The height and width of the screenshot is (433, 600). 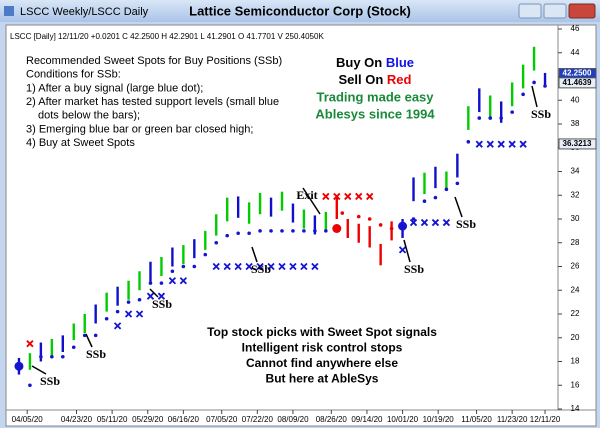 What do you see at coordinates (575, 52) in the screenshot?
I see `y-tick-label: 44` at bounding box center [575, 52].